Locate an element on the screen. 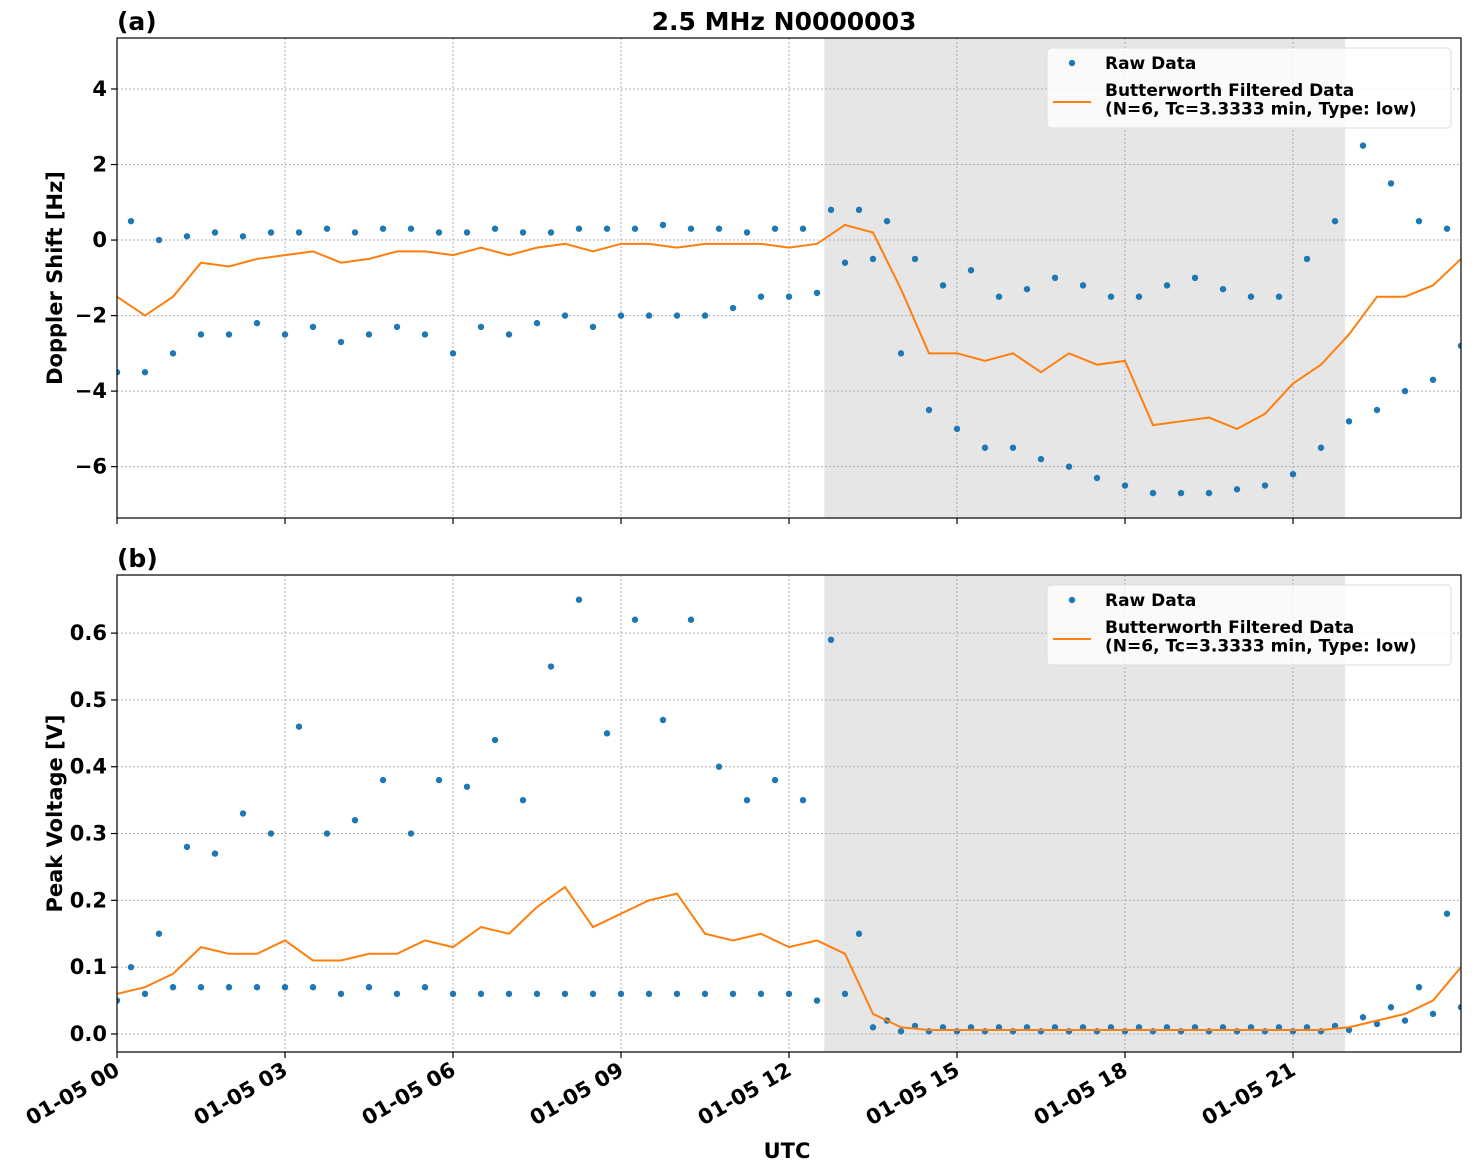 This screenshot has height=1172, width=1472. y-tick-label: 0.2 is located at coordinates (88, 900).